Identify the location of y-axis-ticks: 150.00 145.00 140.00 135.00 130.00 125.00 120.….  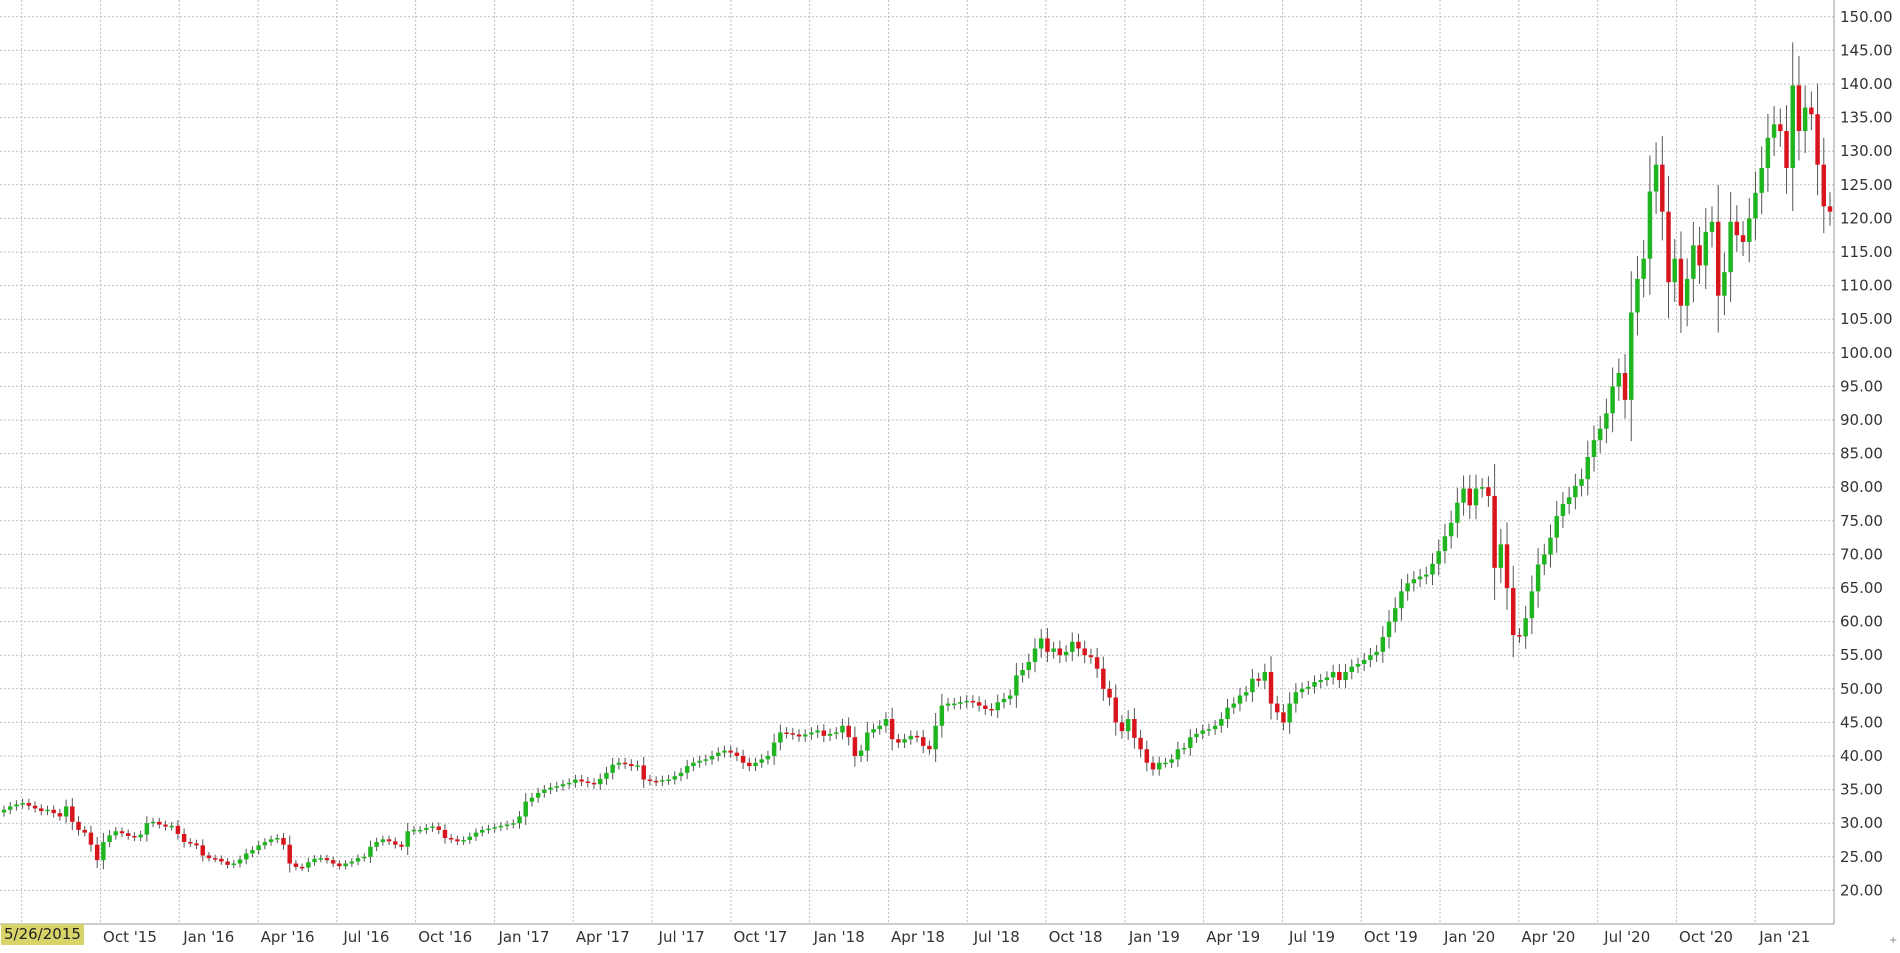
(1866, 454).